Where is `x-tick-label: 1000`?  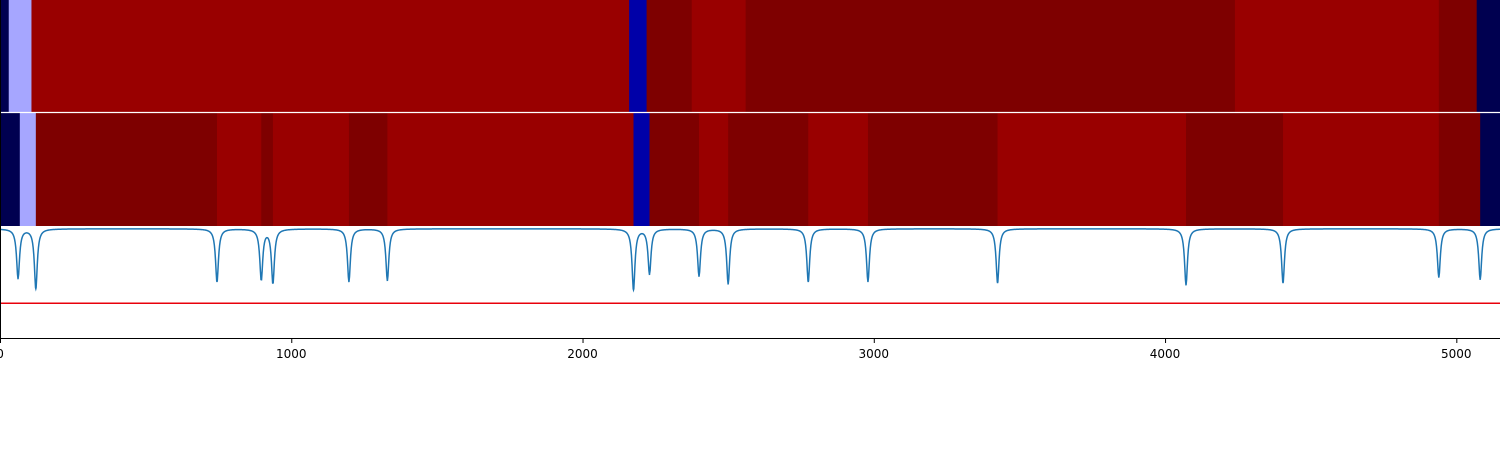 x-tick-label: 1000 is located at coordinates (291, 354).